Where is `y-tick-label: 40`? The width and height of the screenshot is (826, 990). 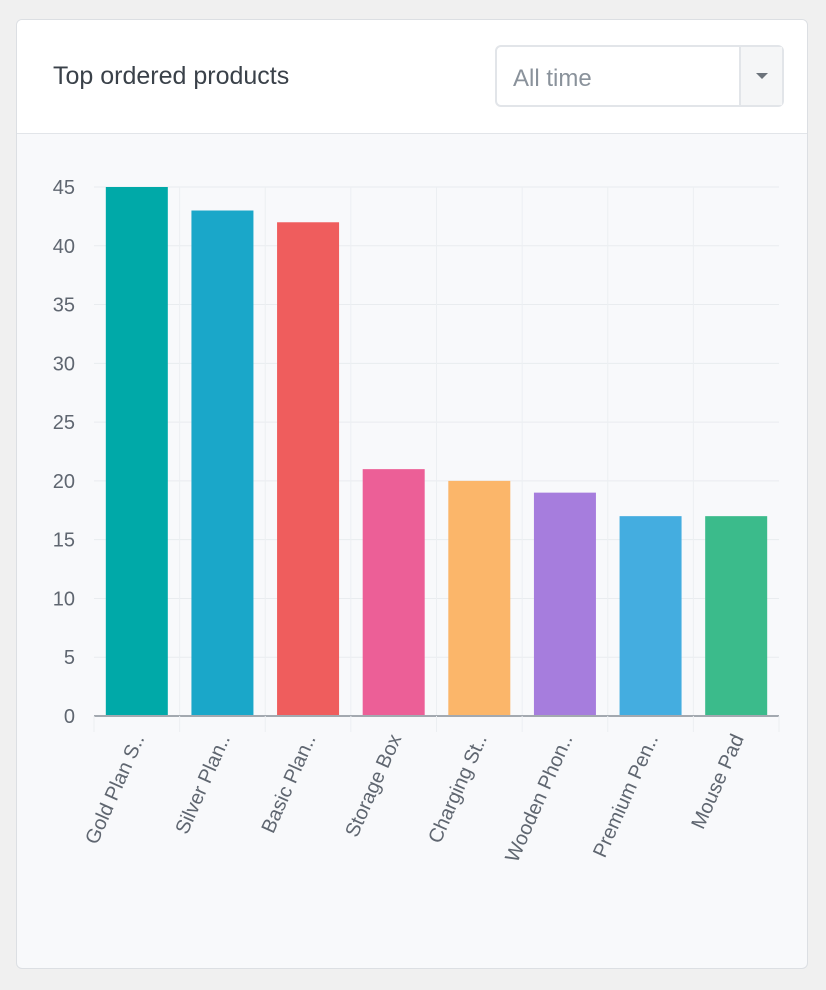 y-tick-label: 40 is located at coordinates (64, 247).